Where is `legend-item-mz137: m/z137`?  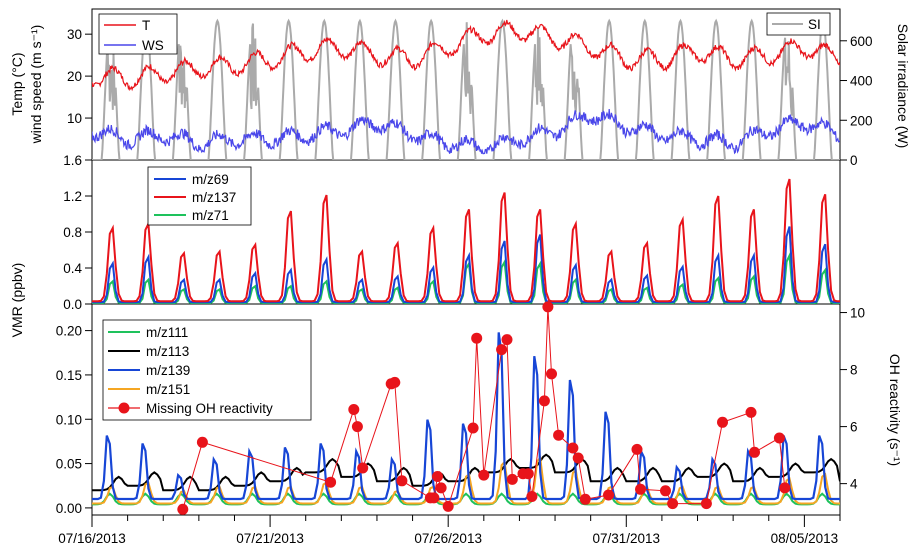 legend-item-mz137: m/z137 is located at coordinates (214, 197).